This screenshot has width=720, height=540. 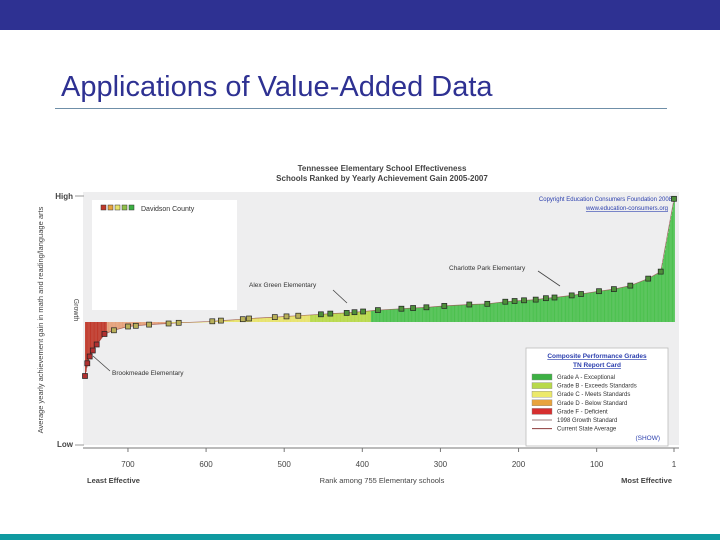 What do you see at coordinates (647, 438) in the screenshot?
I see `show-toggle: (SHOW)` at bounding box center [647, 438].